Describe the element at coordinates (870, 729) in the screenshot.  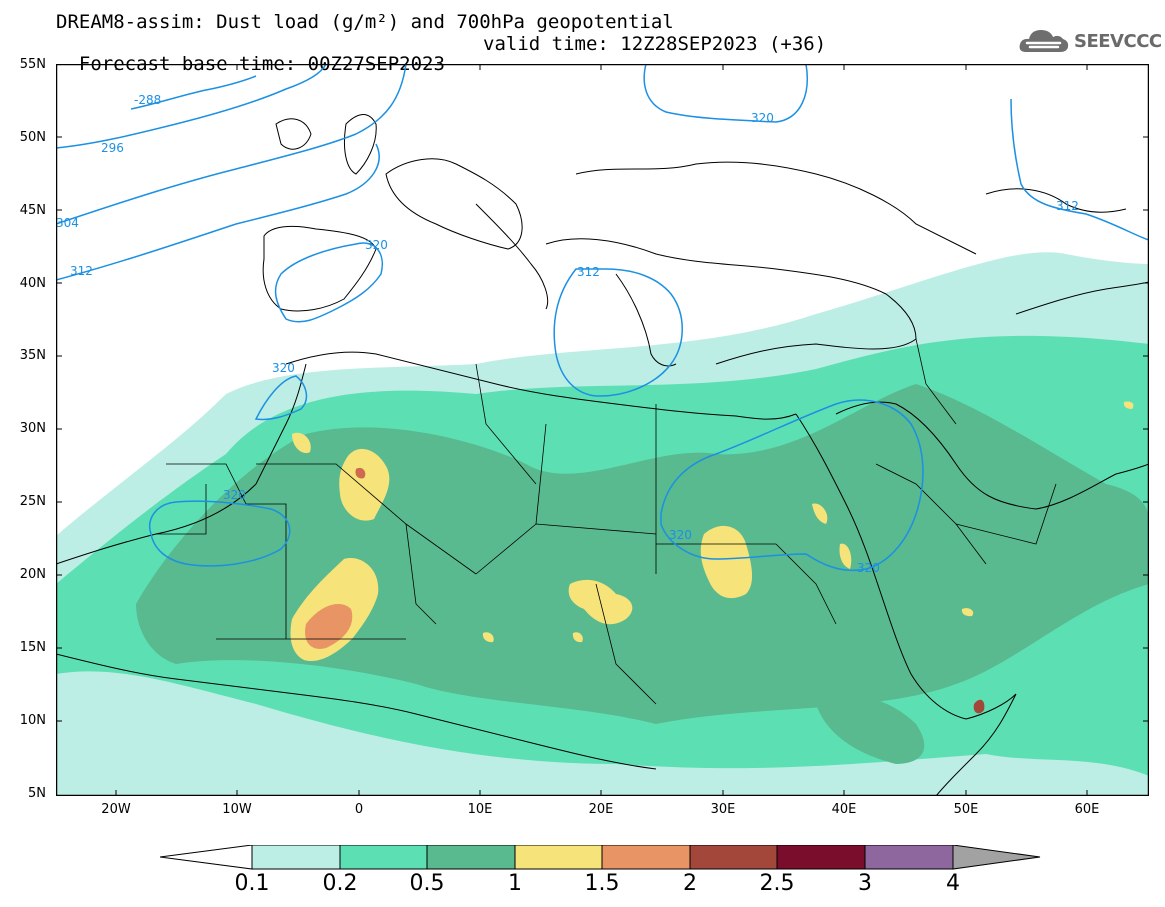
I see `dust-band-0.5` at that location.